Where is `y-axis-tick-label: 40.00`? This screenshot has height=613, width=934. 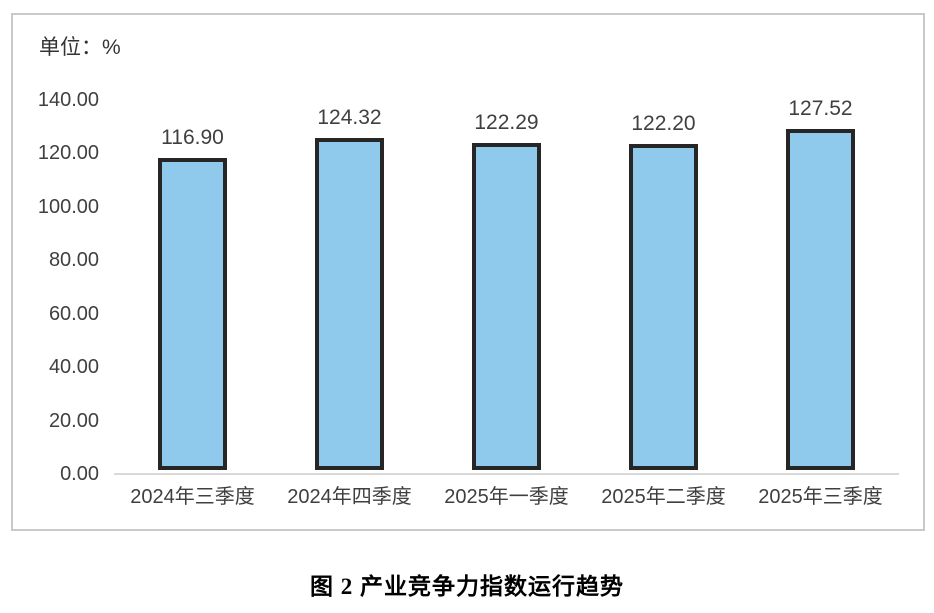
y-axis-tick-label: 40.00 is located at coordinates (73, 367).